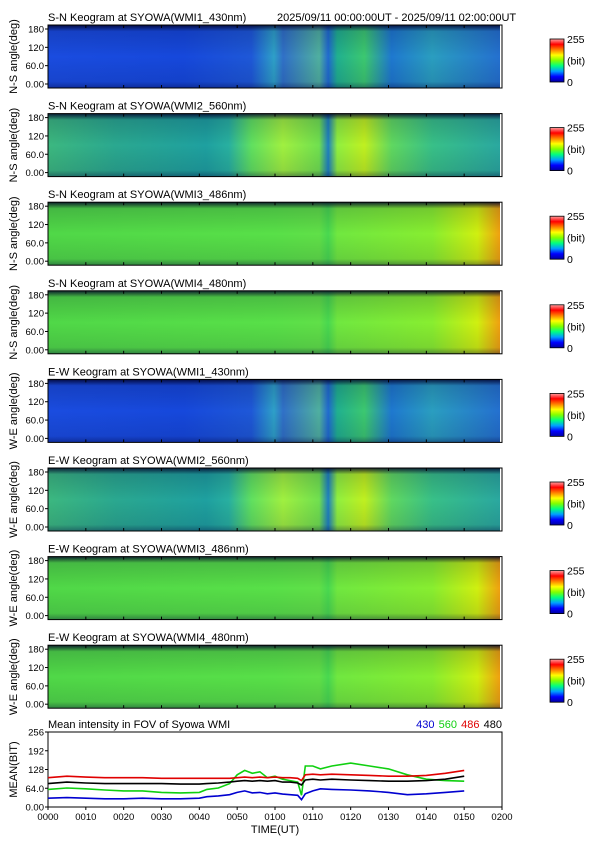  I want to click on keogram-title: E-W Keogram at SYOWA(WMI4_480nm), so click(148, 638).